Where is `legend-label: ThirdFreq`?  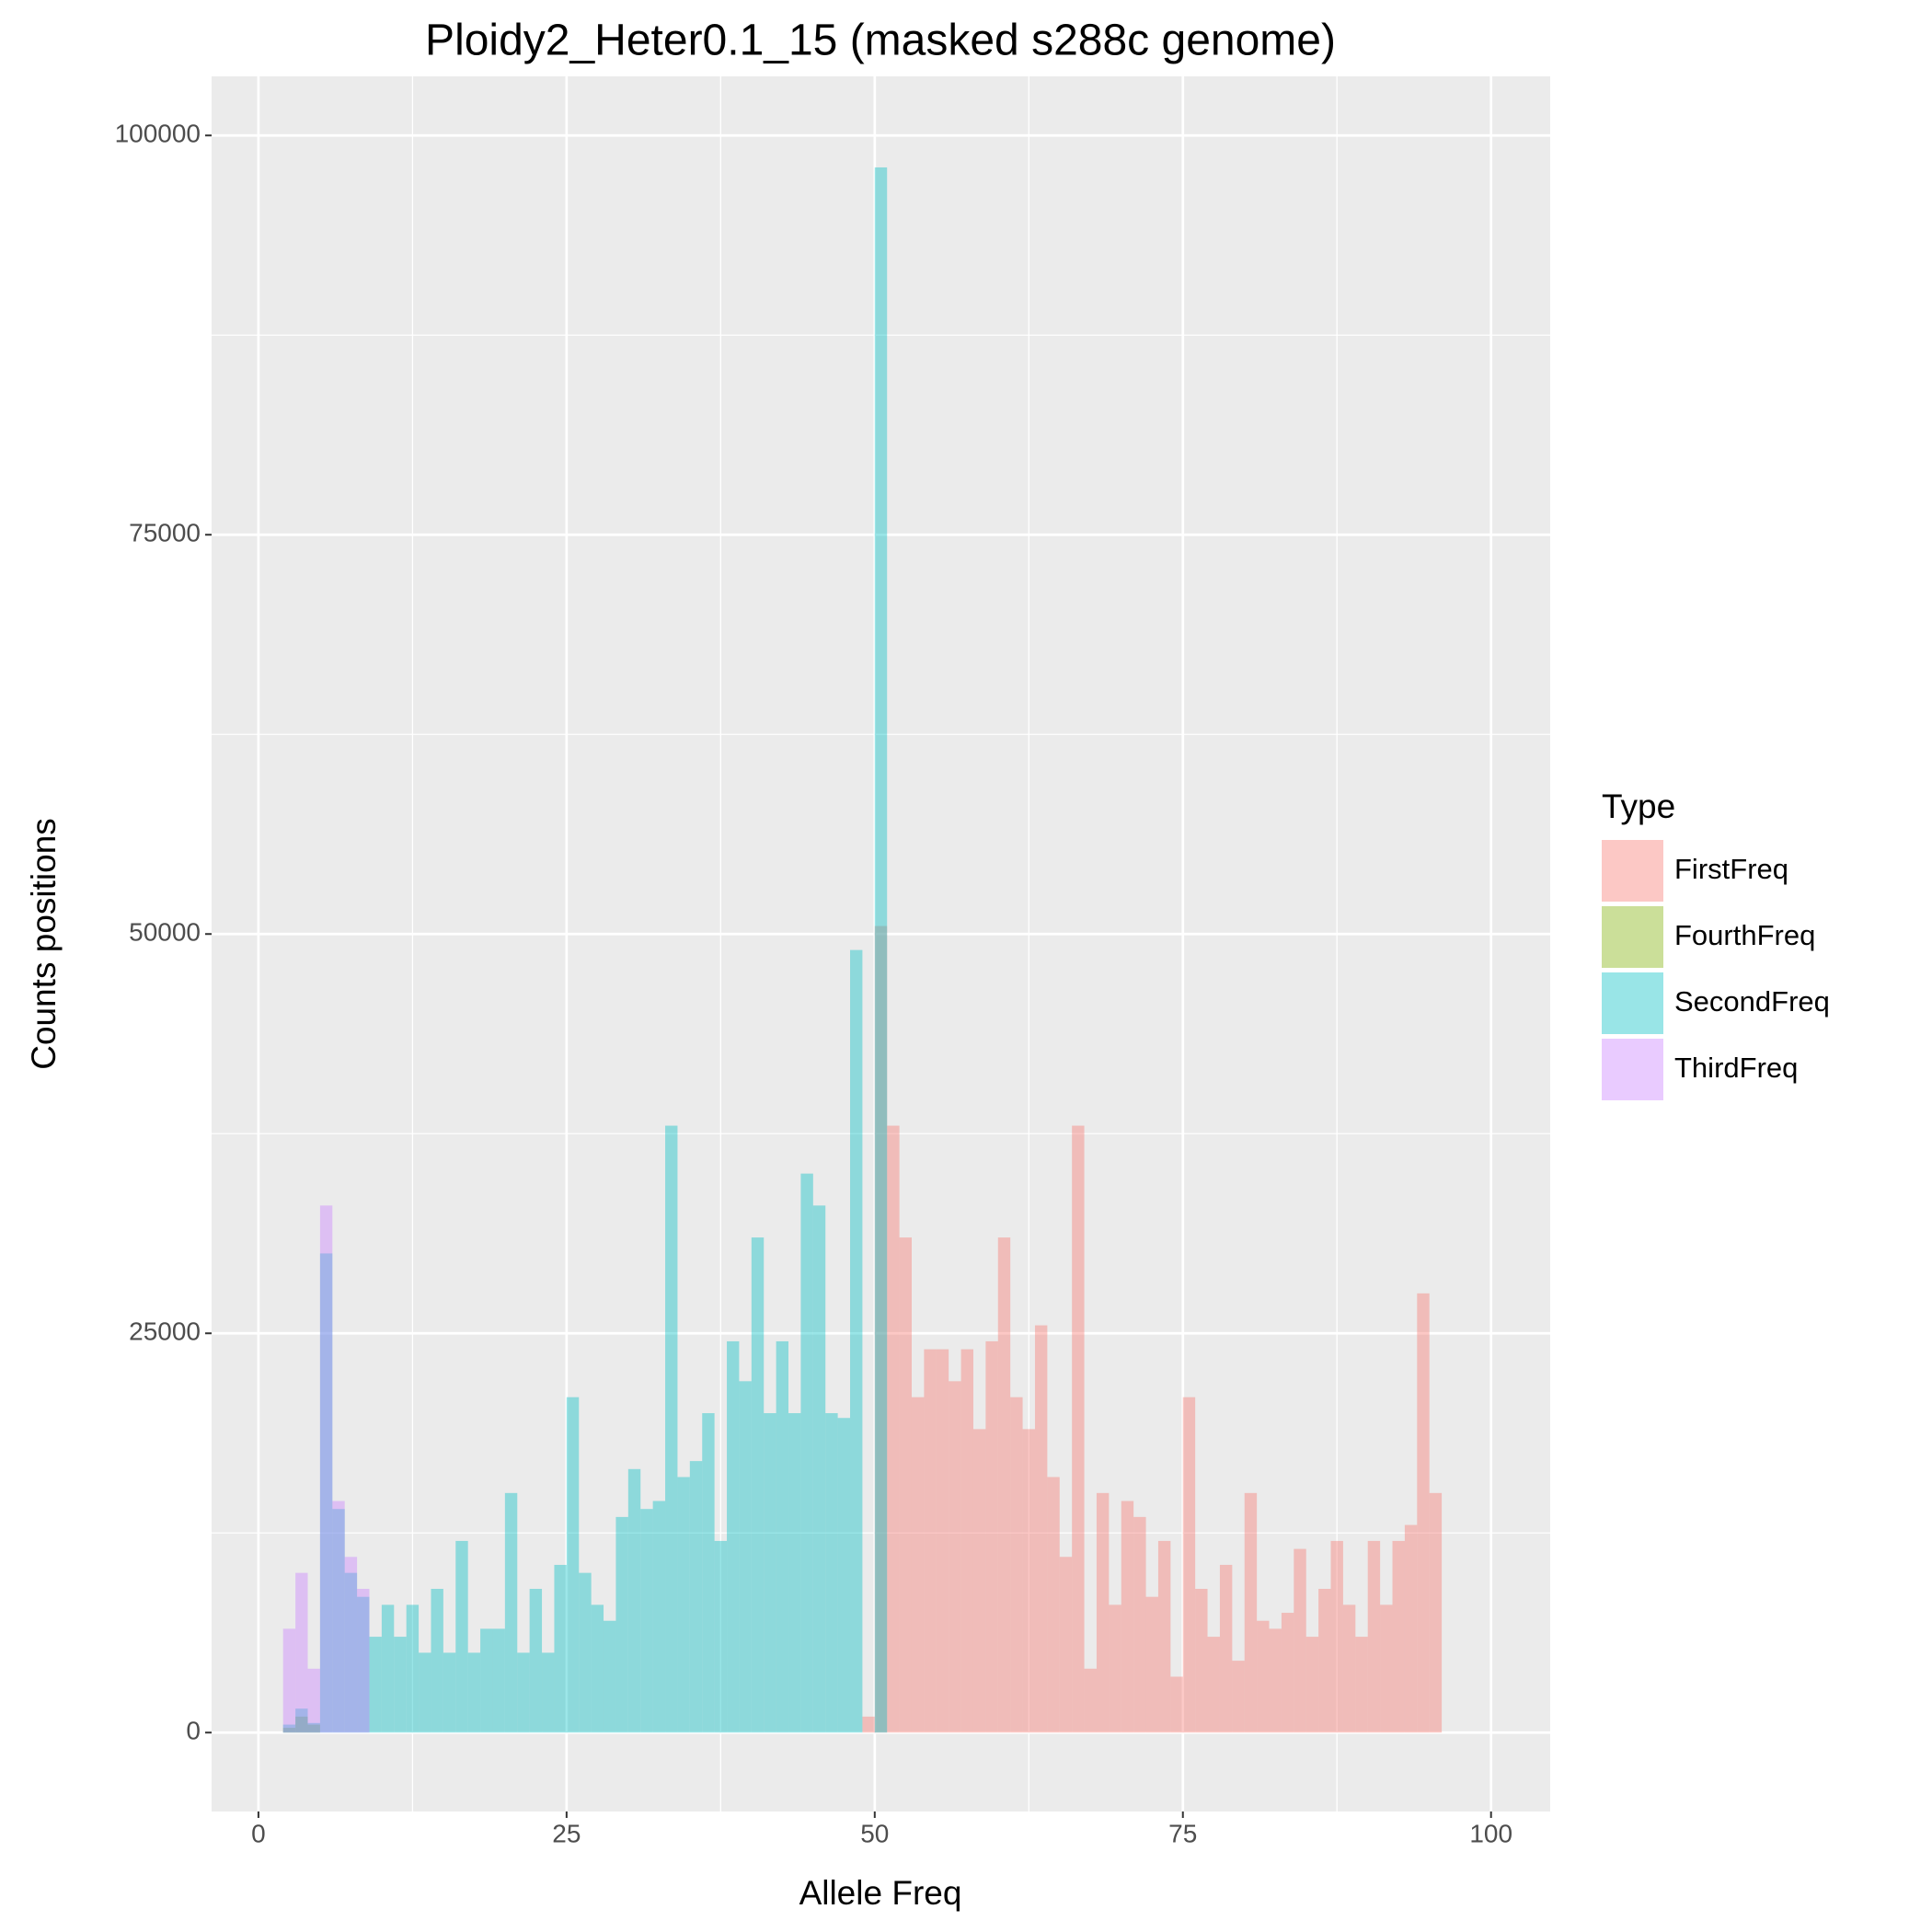
legend-label: ThirdFreq is located at coordinates (1736, 1068).